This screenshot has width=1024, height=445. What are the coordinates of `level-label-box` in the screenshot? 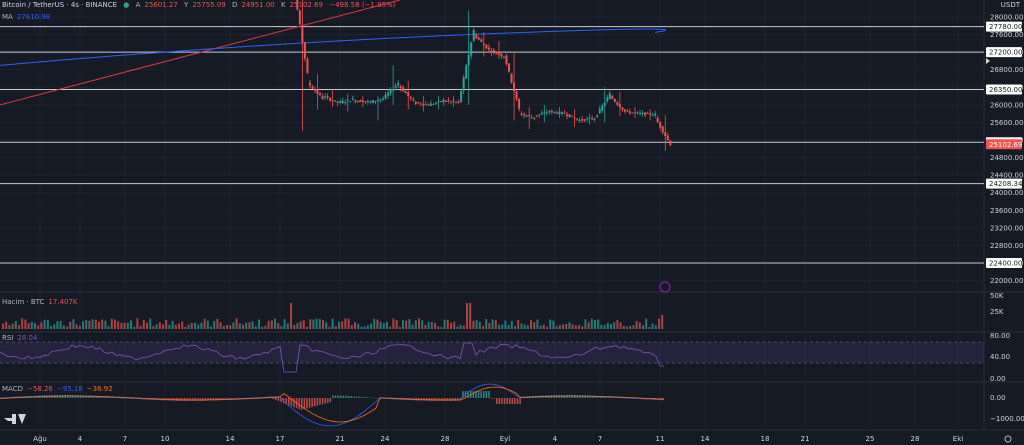 It's located at (1004, 263).